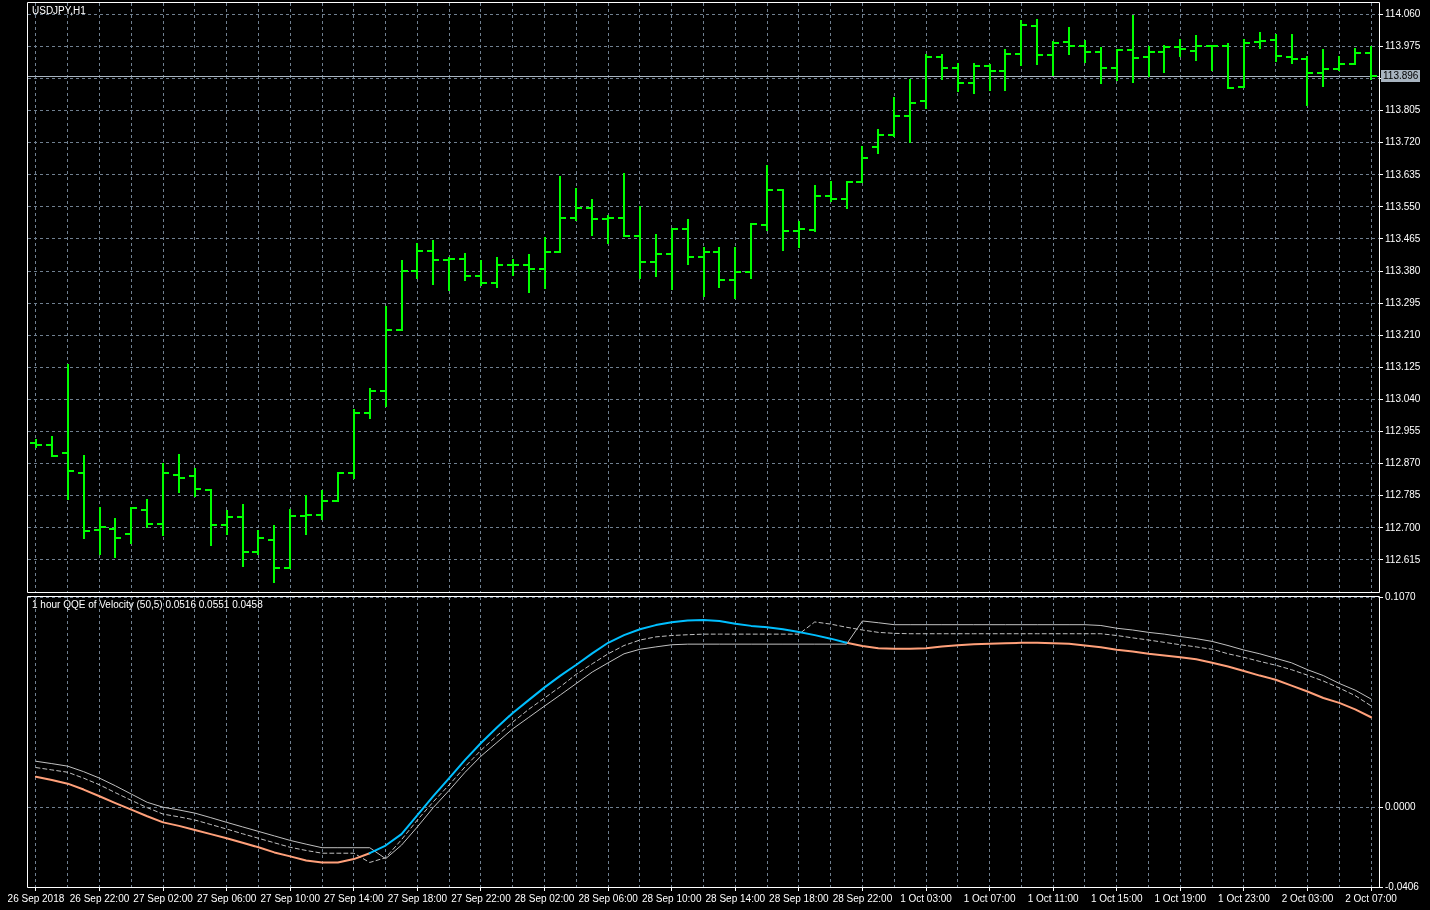  I want to click on x-tick-label: 28 Sep 02:00, so click(544, 898).